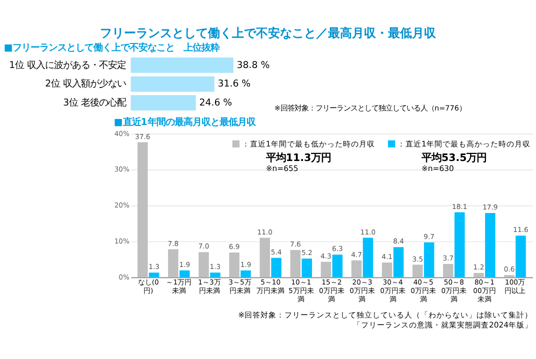 This screenshot has width=536, height=359. I want to click on text: フリーランスとして働く上で不安なこと／最高月収・最低月収, so click(269, 33).